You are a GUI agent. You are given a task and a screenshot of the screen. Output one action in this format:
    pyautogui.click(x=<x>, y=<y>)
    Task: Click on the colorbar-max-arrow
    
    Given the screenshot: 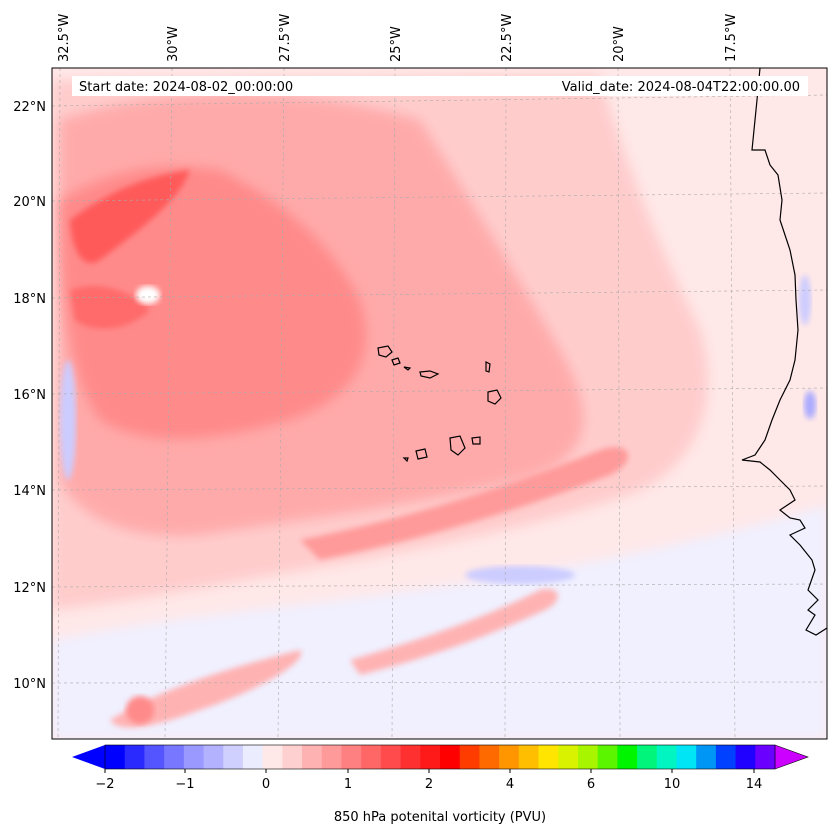 What is the action you would take?
    pyautogui.click(x=791, y=757)
    